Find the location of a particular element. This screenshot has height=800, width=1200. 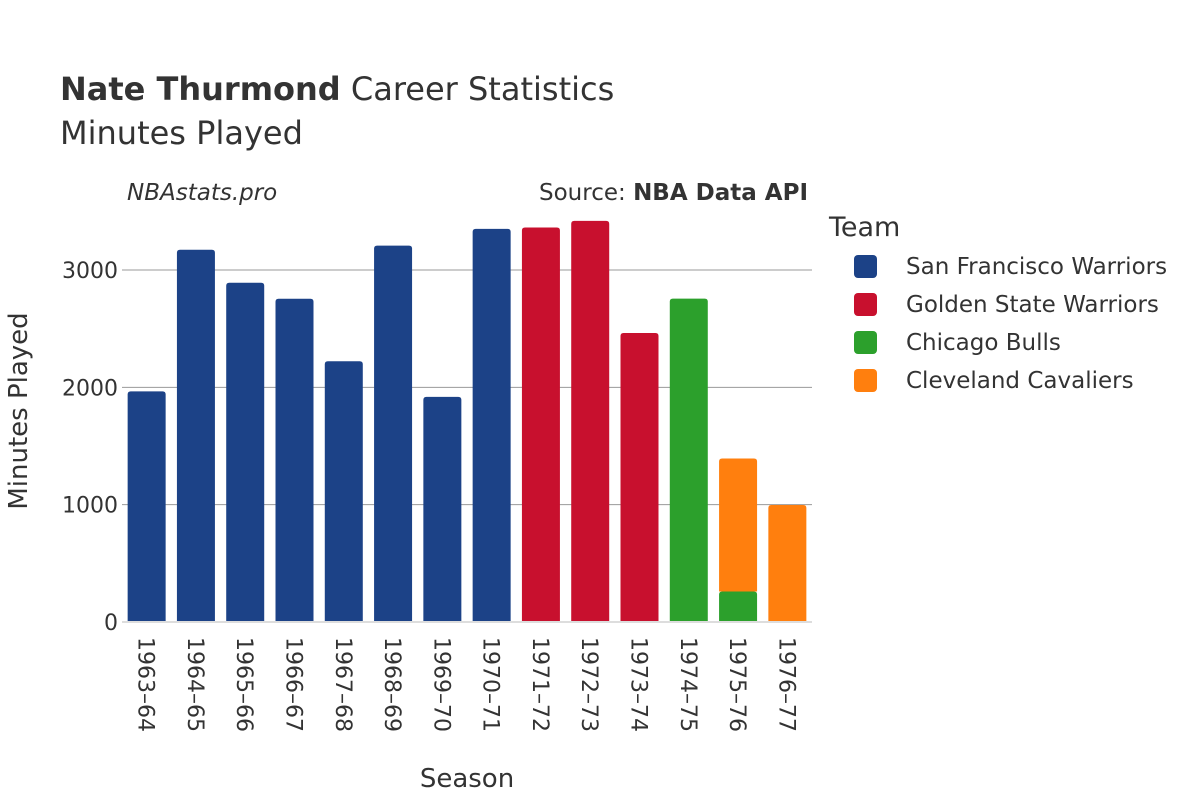

legend-label: Golden State Warriors is located at coordinates (1032, 305).